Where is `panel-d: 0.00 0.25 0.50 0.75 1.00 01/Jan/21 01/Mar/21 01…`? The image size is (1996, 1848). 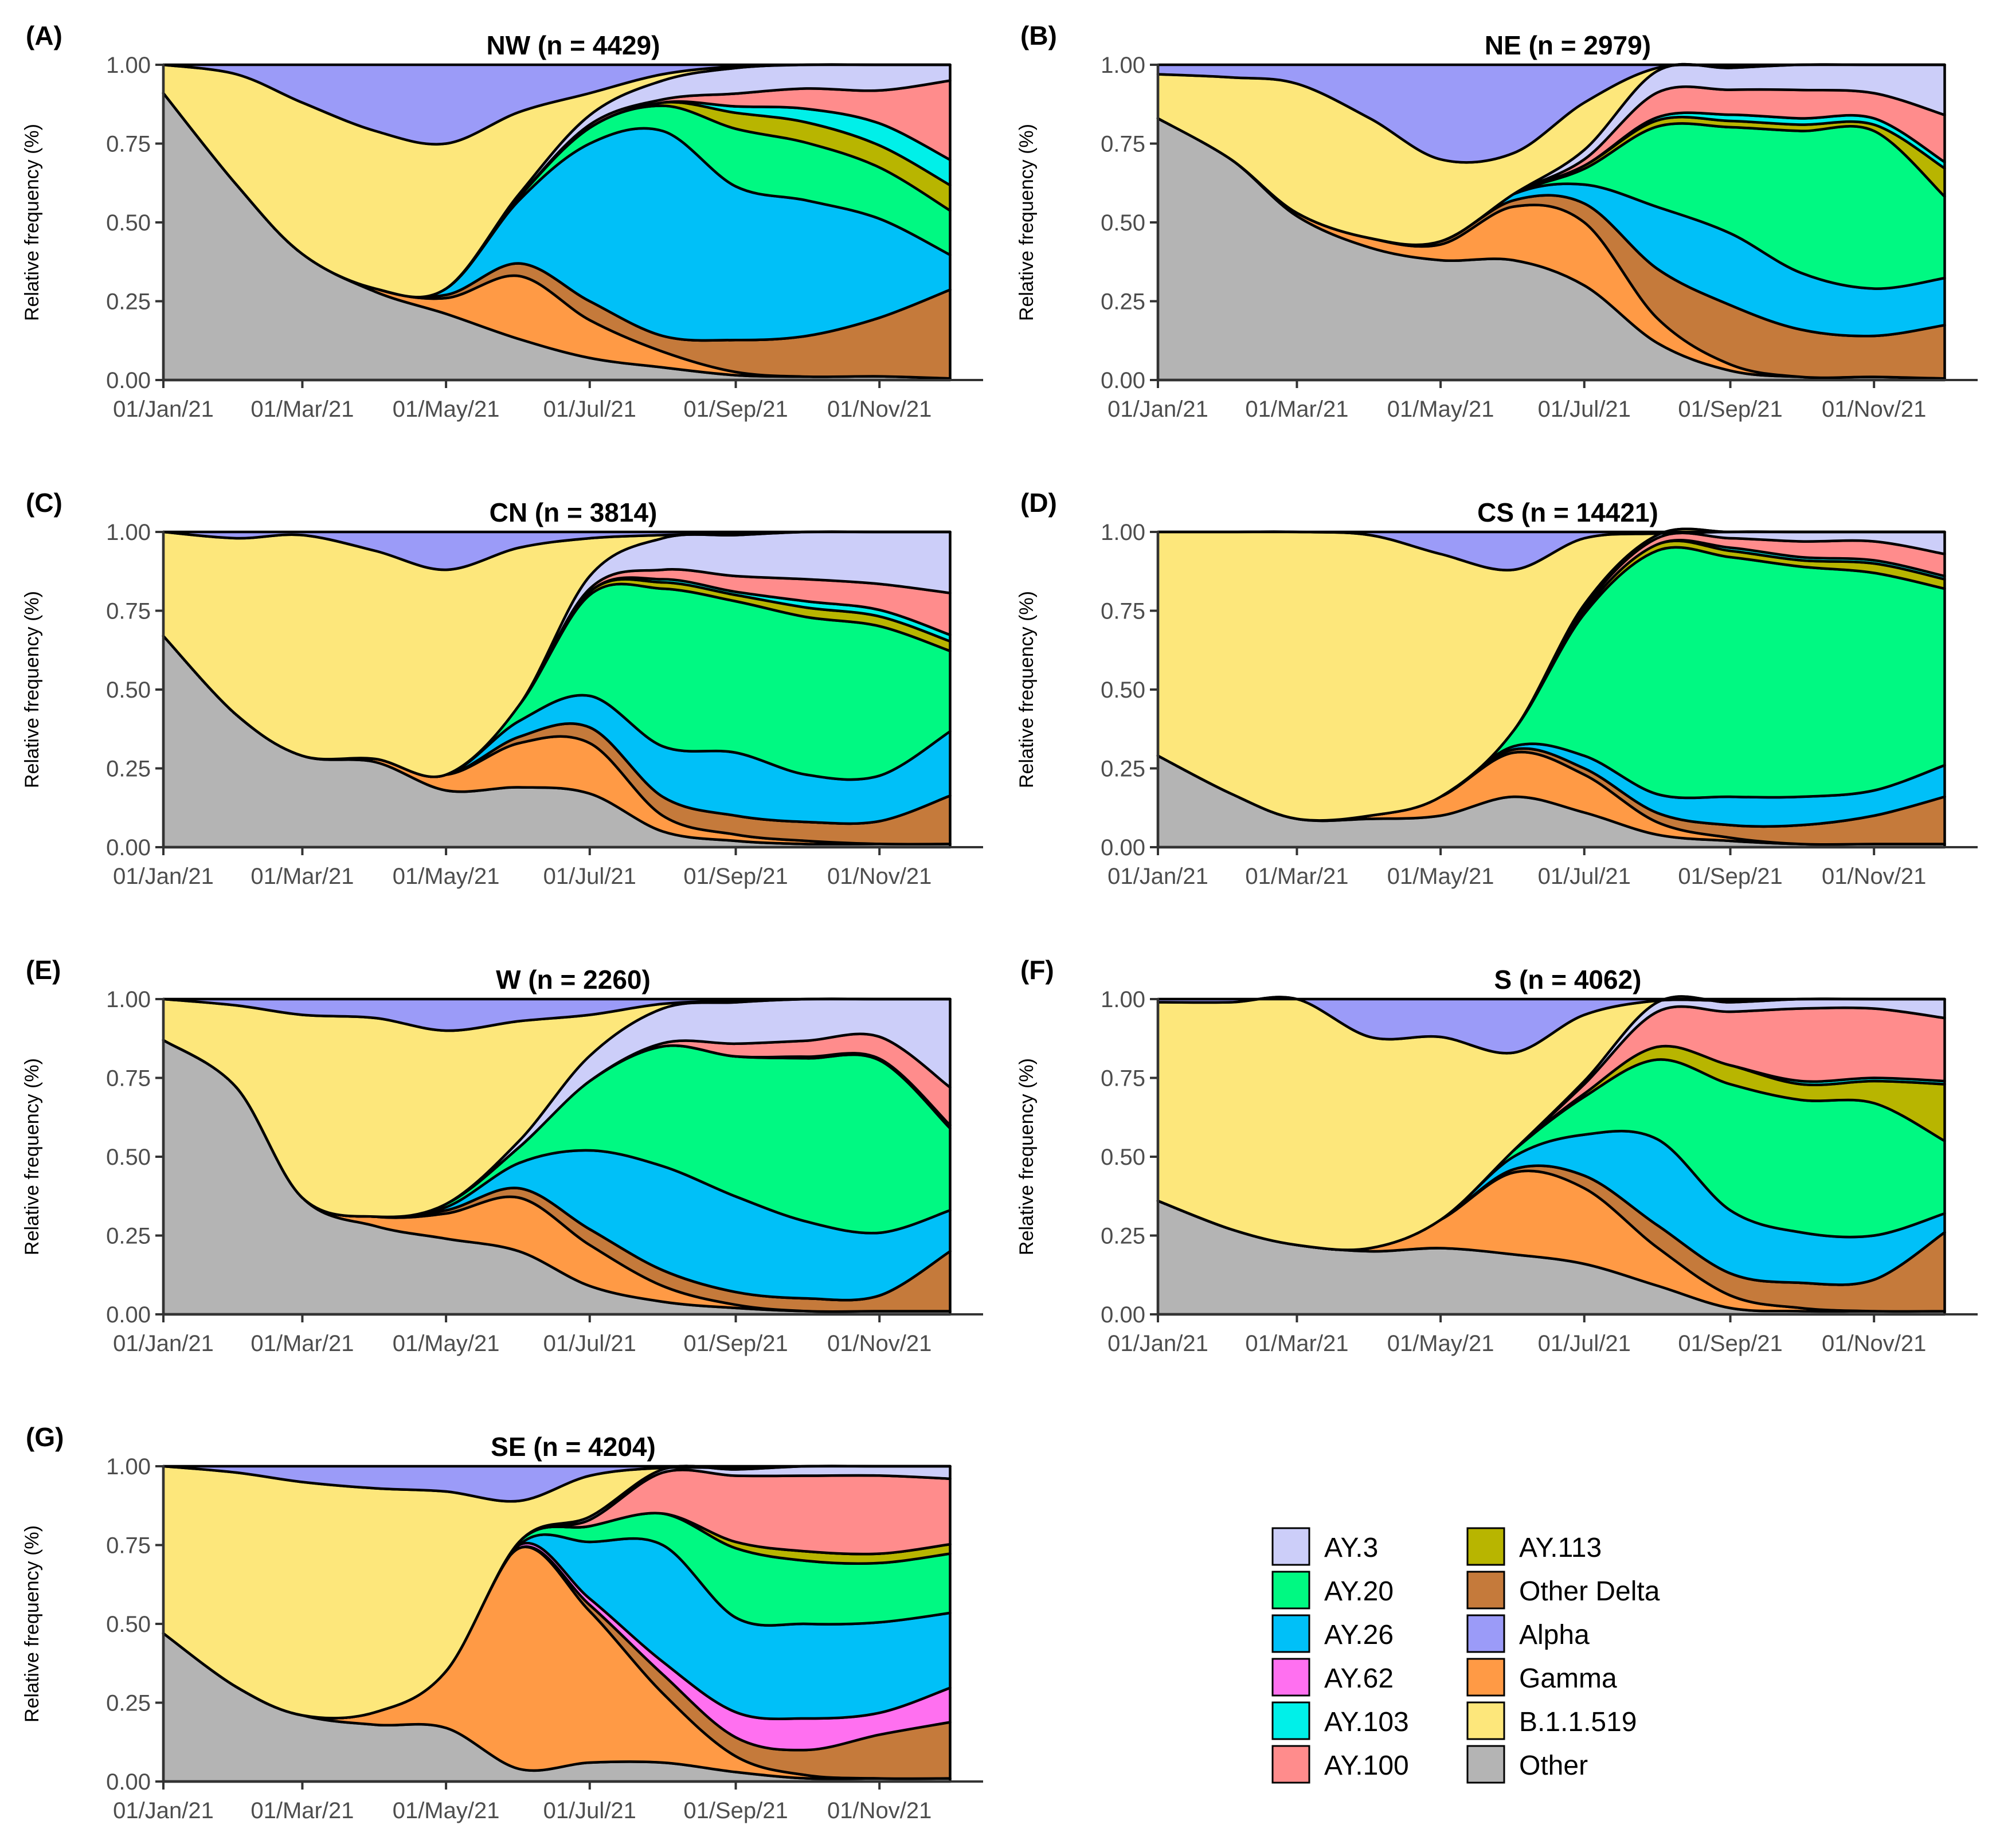
panel-d: 0.00 0.25 0.50 0.75 1.00 01/Jan/21 01/Mar/21 01… is located at coordinates (1497, 688).